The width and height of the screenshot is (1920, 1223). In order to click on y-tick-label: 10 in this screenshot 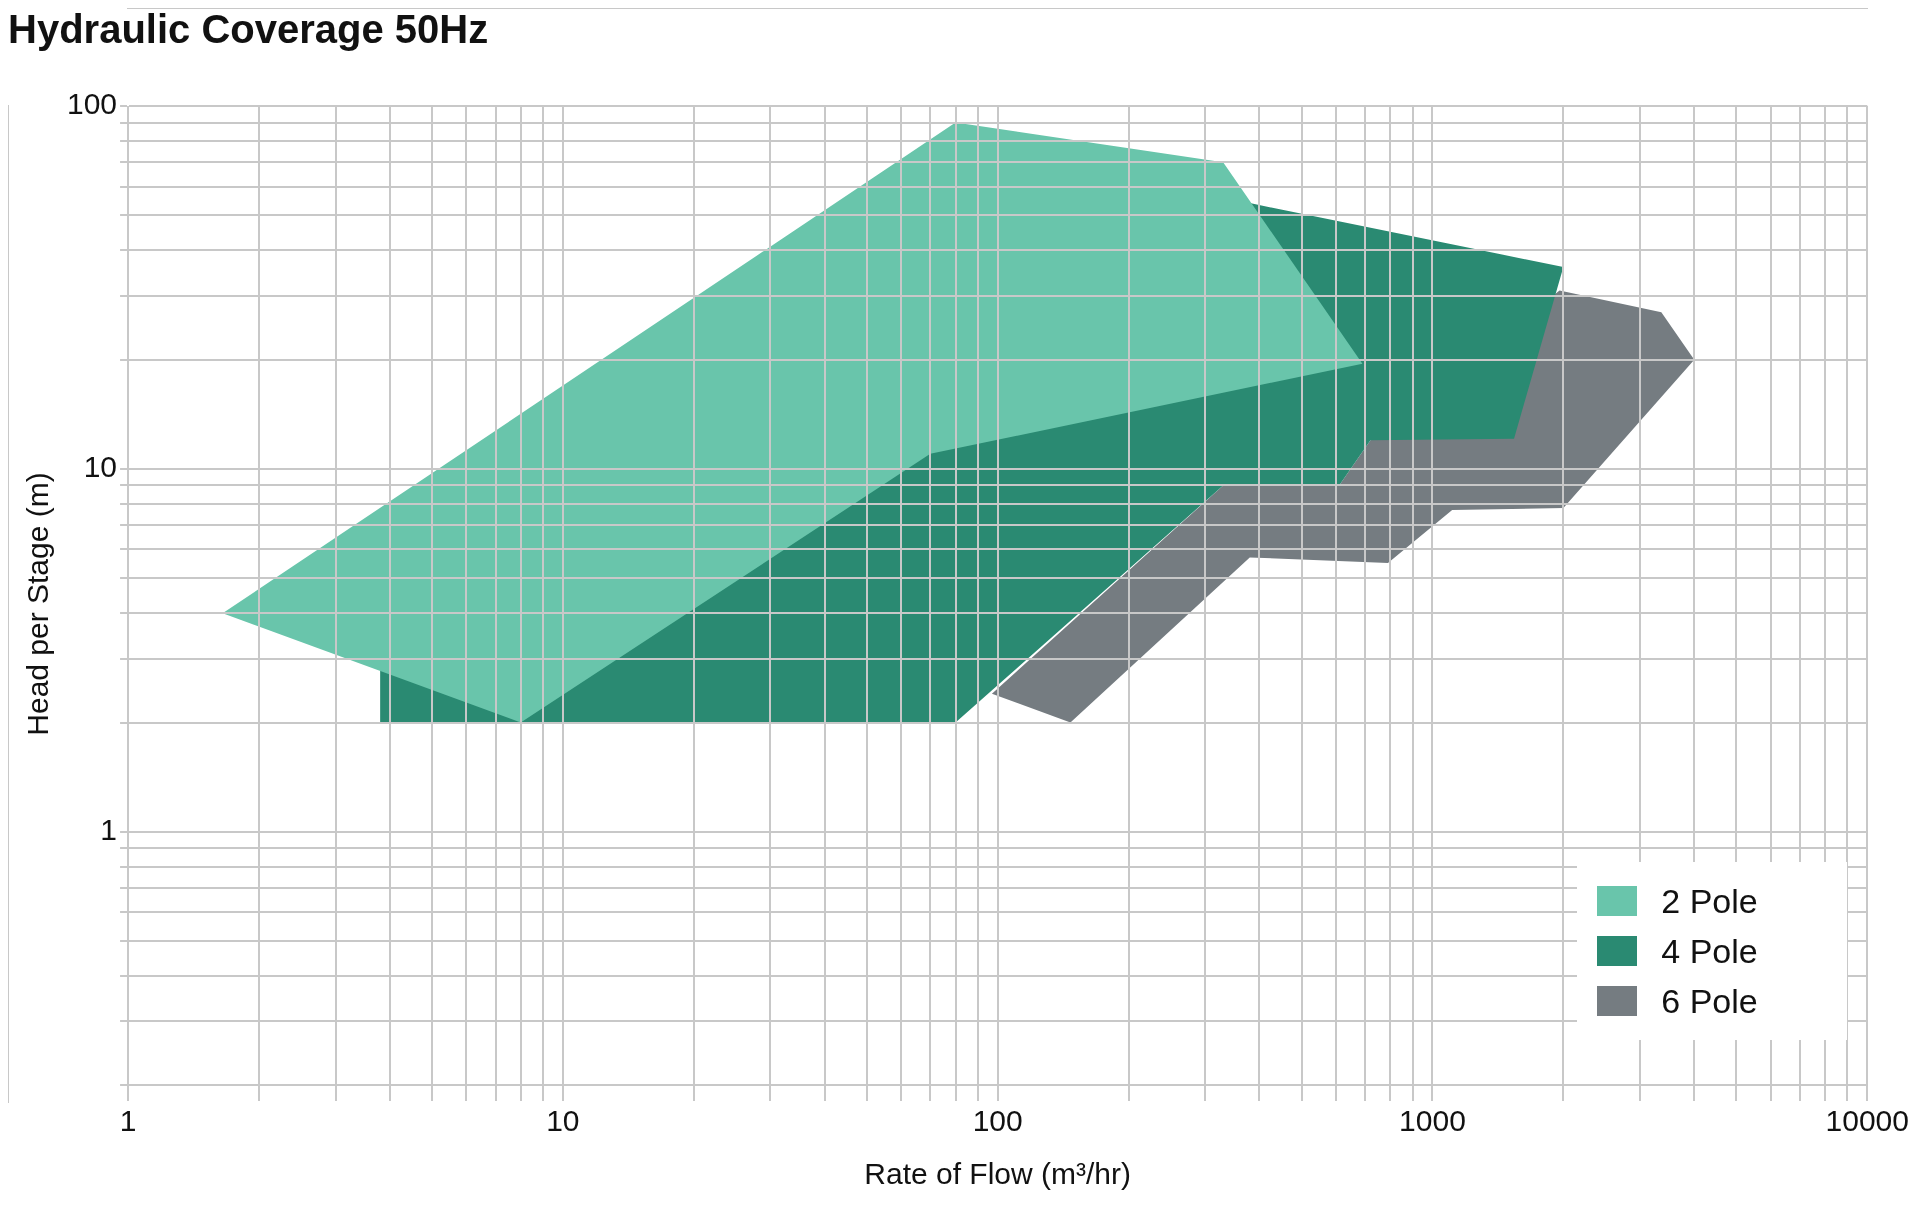, I will do `click(100, 467)`.